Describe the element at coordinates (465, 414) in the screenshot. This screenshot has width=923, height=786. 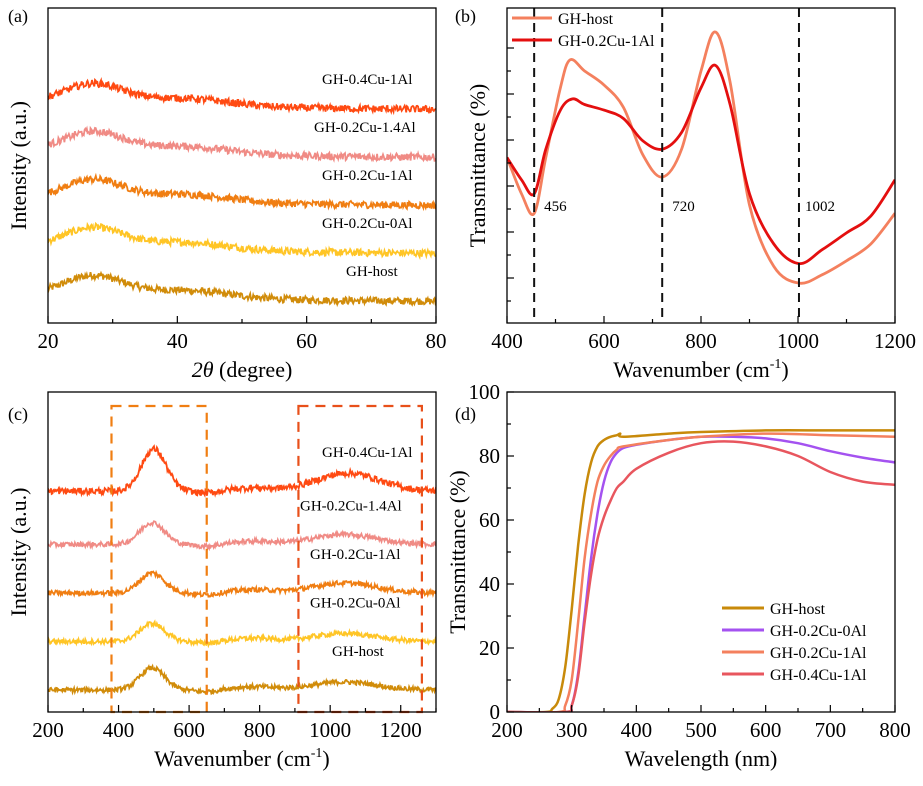
I see `panel-label: (d)` at that location.